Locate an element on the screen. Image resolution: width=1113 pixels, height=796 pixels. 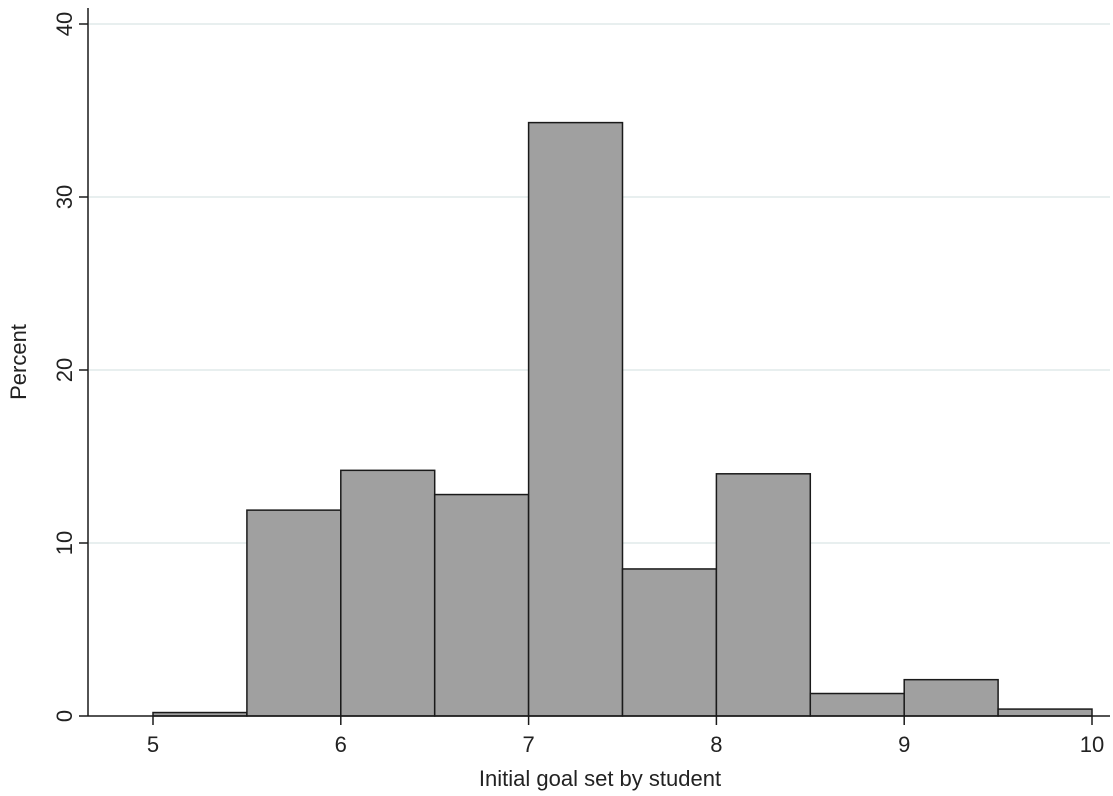
y-tick-label-10: 10 is located at coordinates (64, 543).